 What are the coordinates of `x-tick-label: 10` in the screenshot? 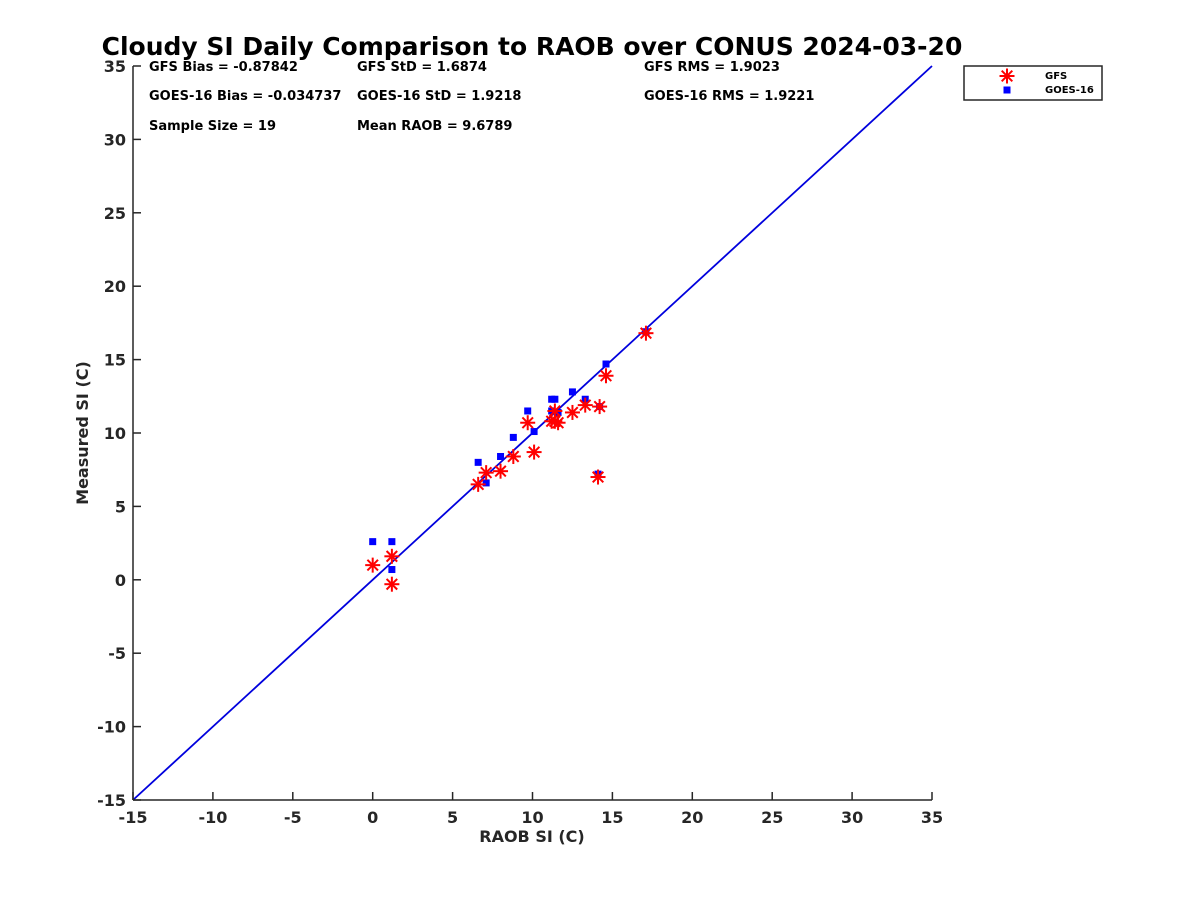 It's located at (532, 817).